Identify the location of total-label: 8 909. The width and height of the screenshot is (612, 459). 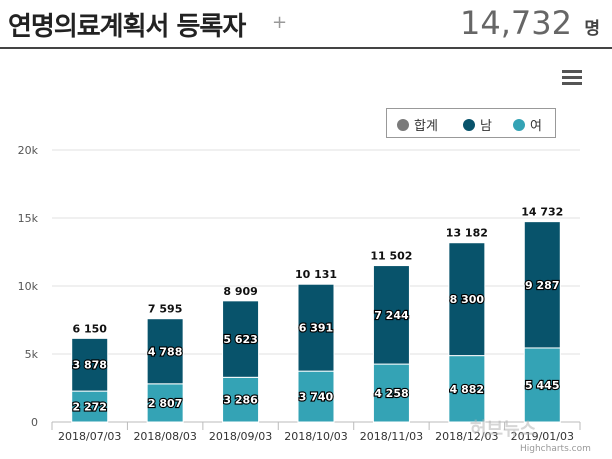
(240, 291).